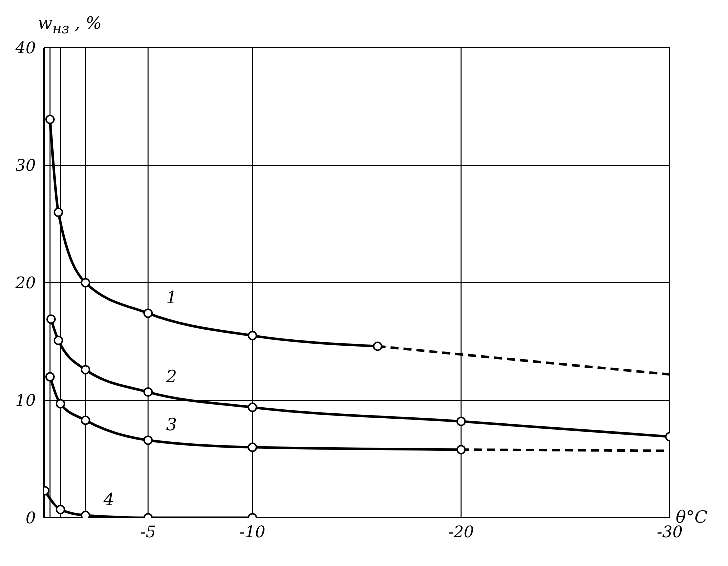 The width and height of the screenshot is (728, 566). What do you see at coordinates (26, 166) in the screenshot?
I see `y-tick-label: 30` at bounding box center [26, 166].